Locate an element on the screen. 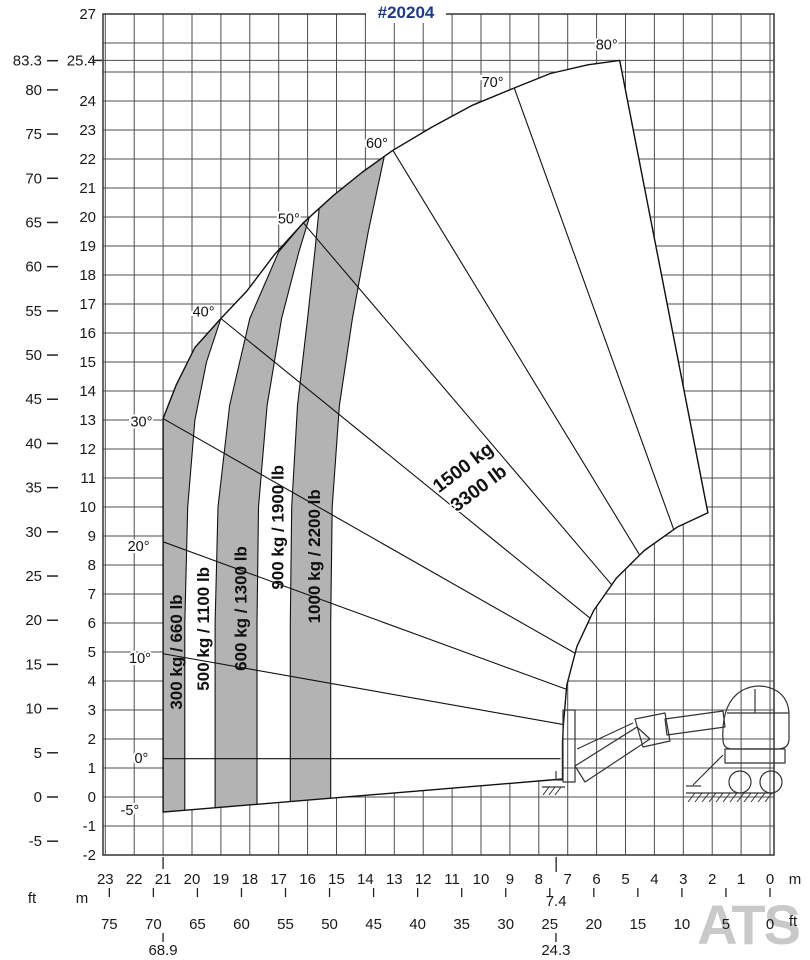 This screenshot has width=810, height=960. bottom-axis-m-tick-label: 22 is located at coordinates (134, 879).